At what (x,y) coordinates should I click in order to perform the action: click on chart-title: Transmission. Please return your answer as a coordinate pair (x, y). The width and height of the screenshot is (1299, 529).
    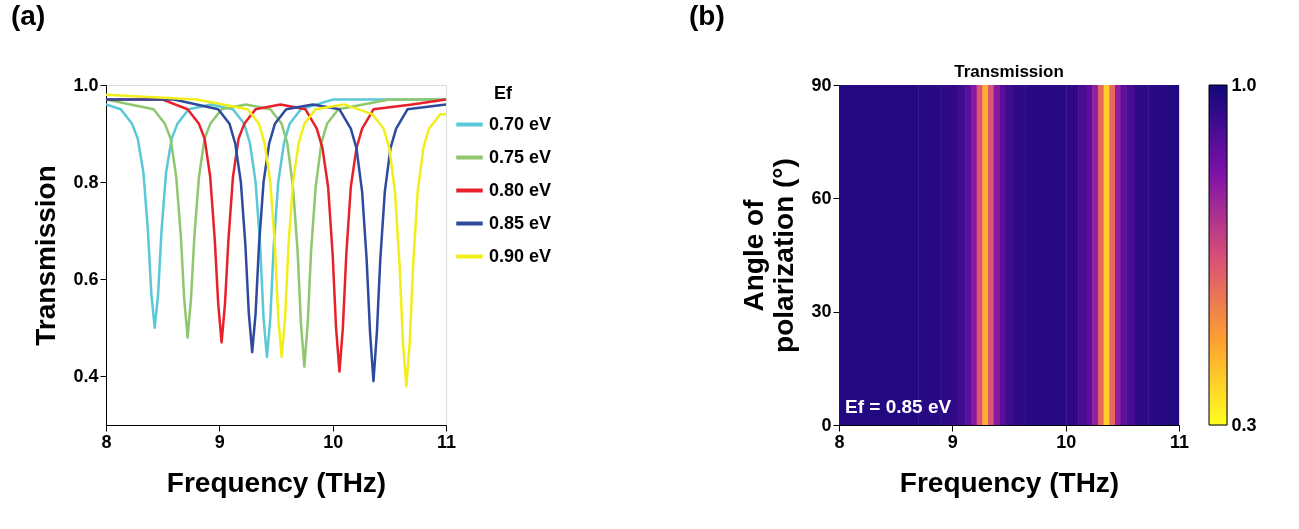
    Looking at the image, I should click on (1009, 71).